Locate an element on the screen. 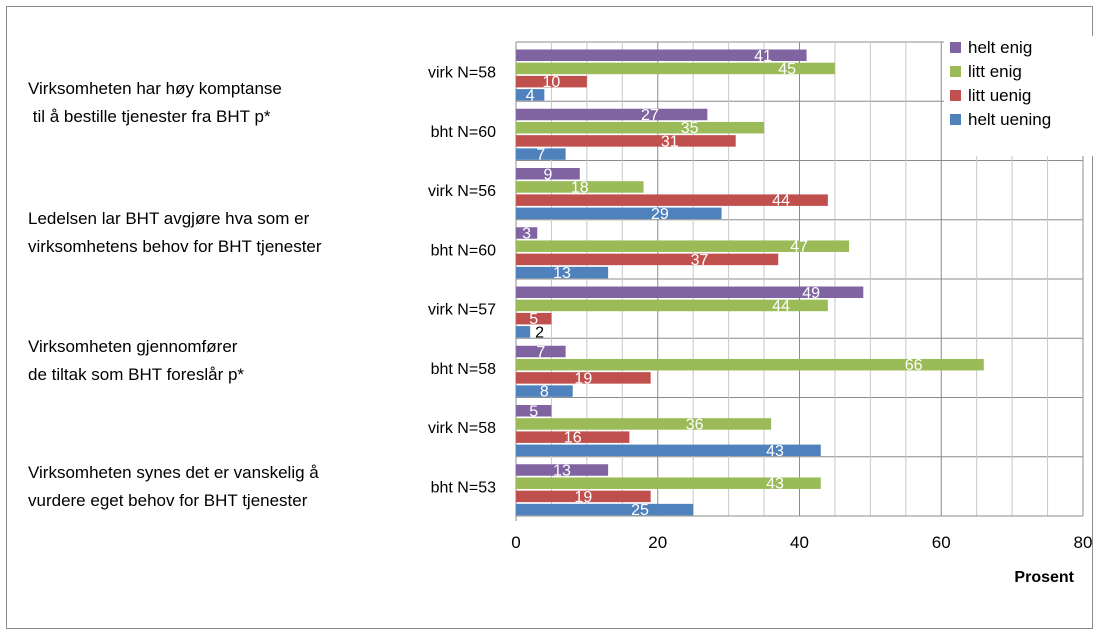  group-label-line: Virksomheten har høy komptanse is located at coordinates (155, 88).